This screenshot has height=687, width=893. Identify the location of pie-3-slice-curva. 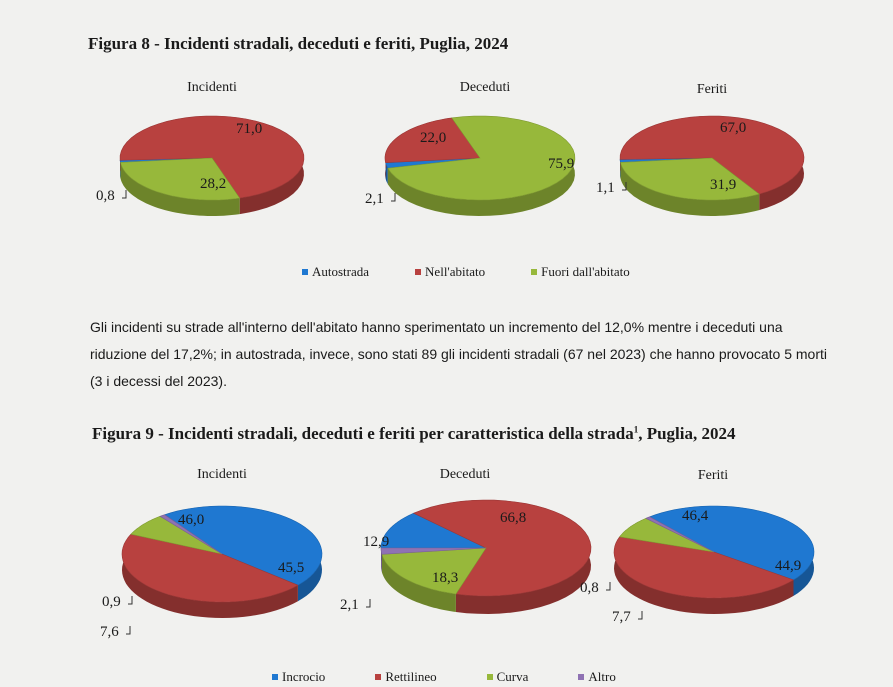
(176, 535).